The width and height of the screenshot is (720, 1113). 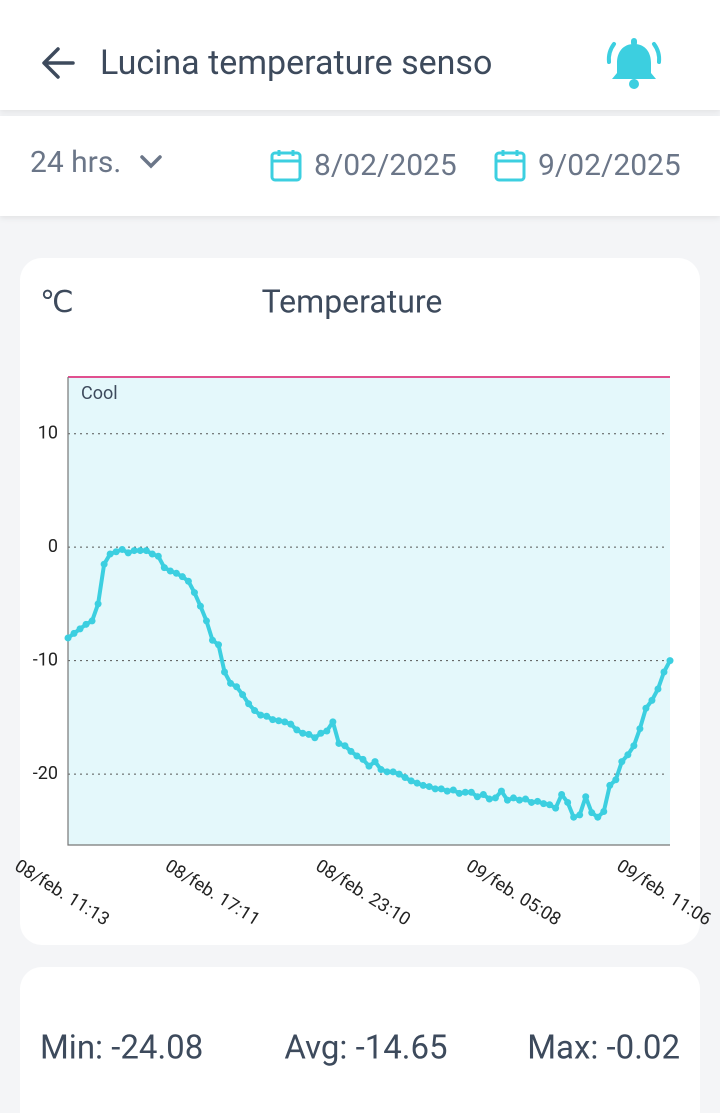 What do you see at coordinates (121, 1048) in the screenshot?
I see `stat-min: Min: -24.08` at bounding box center [121, 1048].